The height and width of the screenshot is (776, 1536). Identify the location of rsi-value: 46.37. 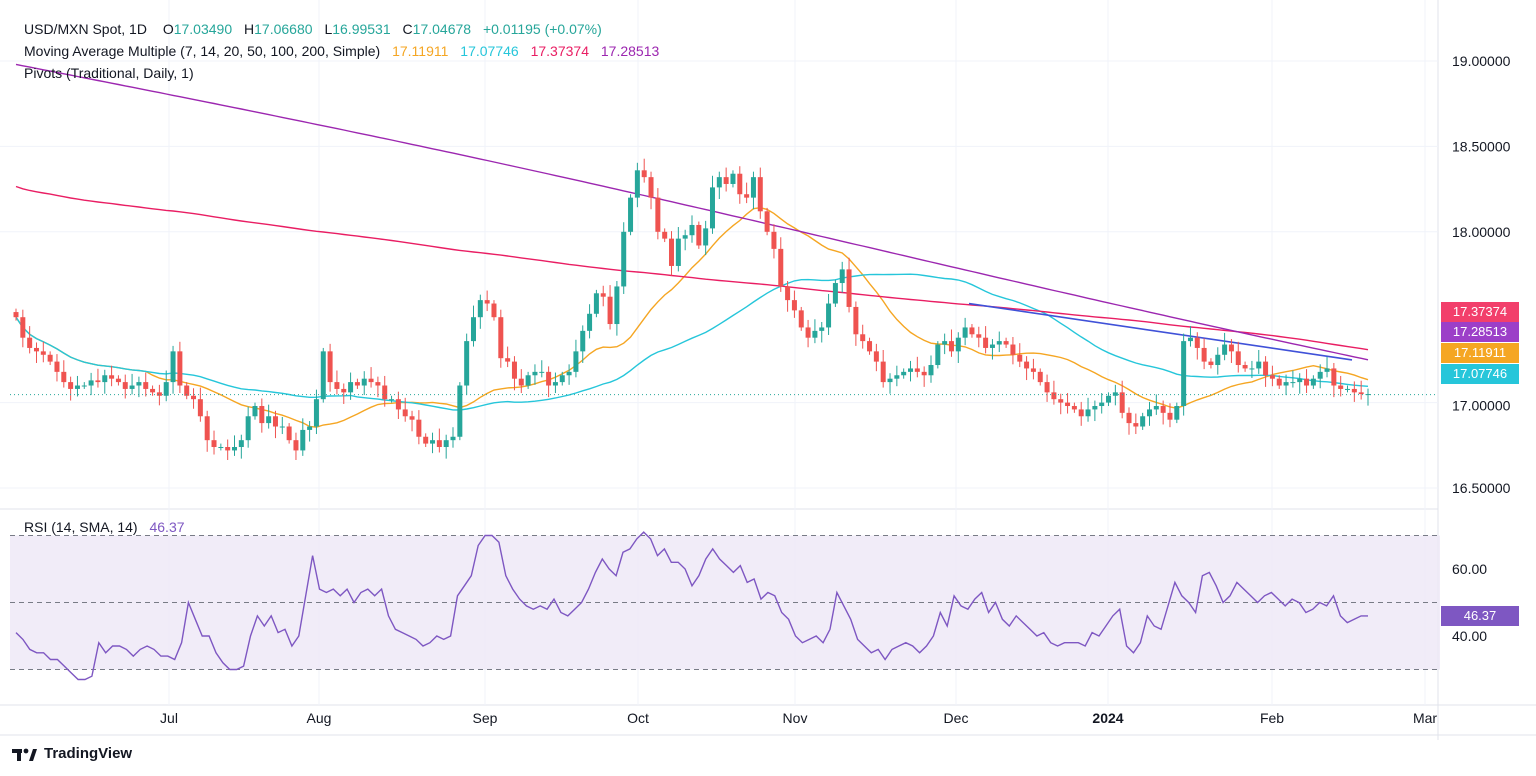
(167, 527).